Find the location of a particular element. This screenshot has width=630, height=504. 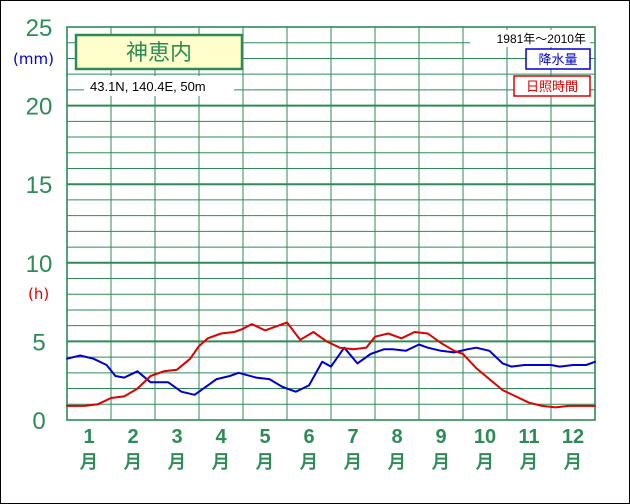

month-number: 12 is located at coordinates (573, 437).